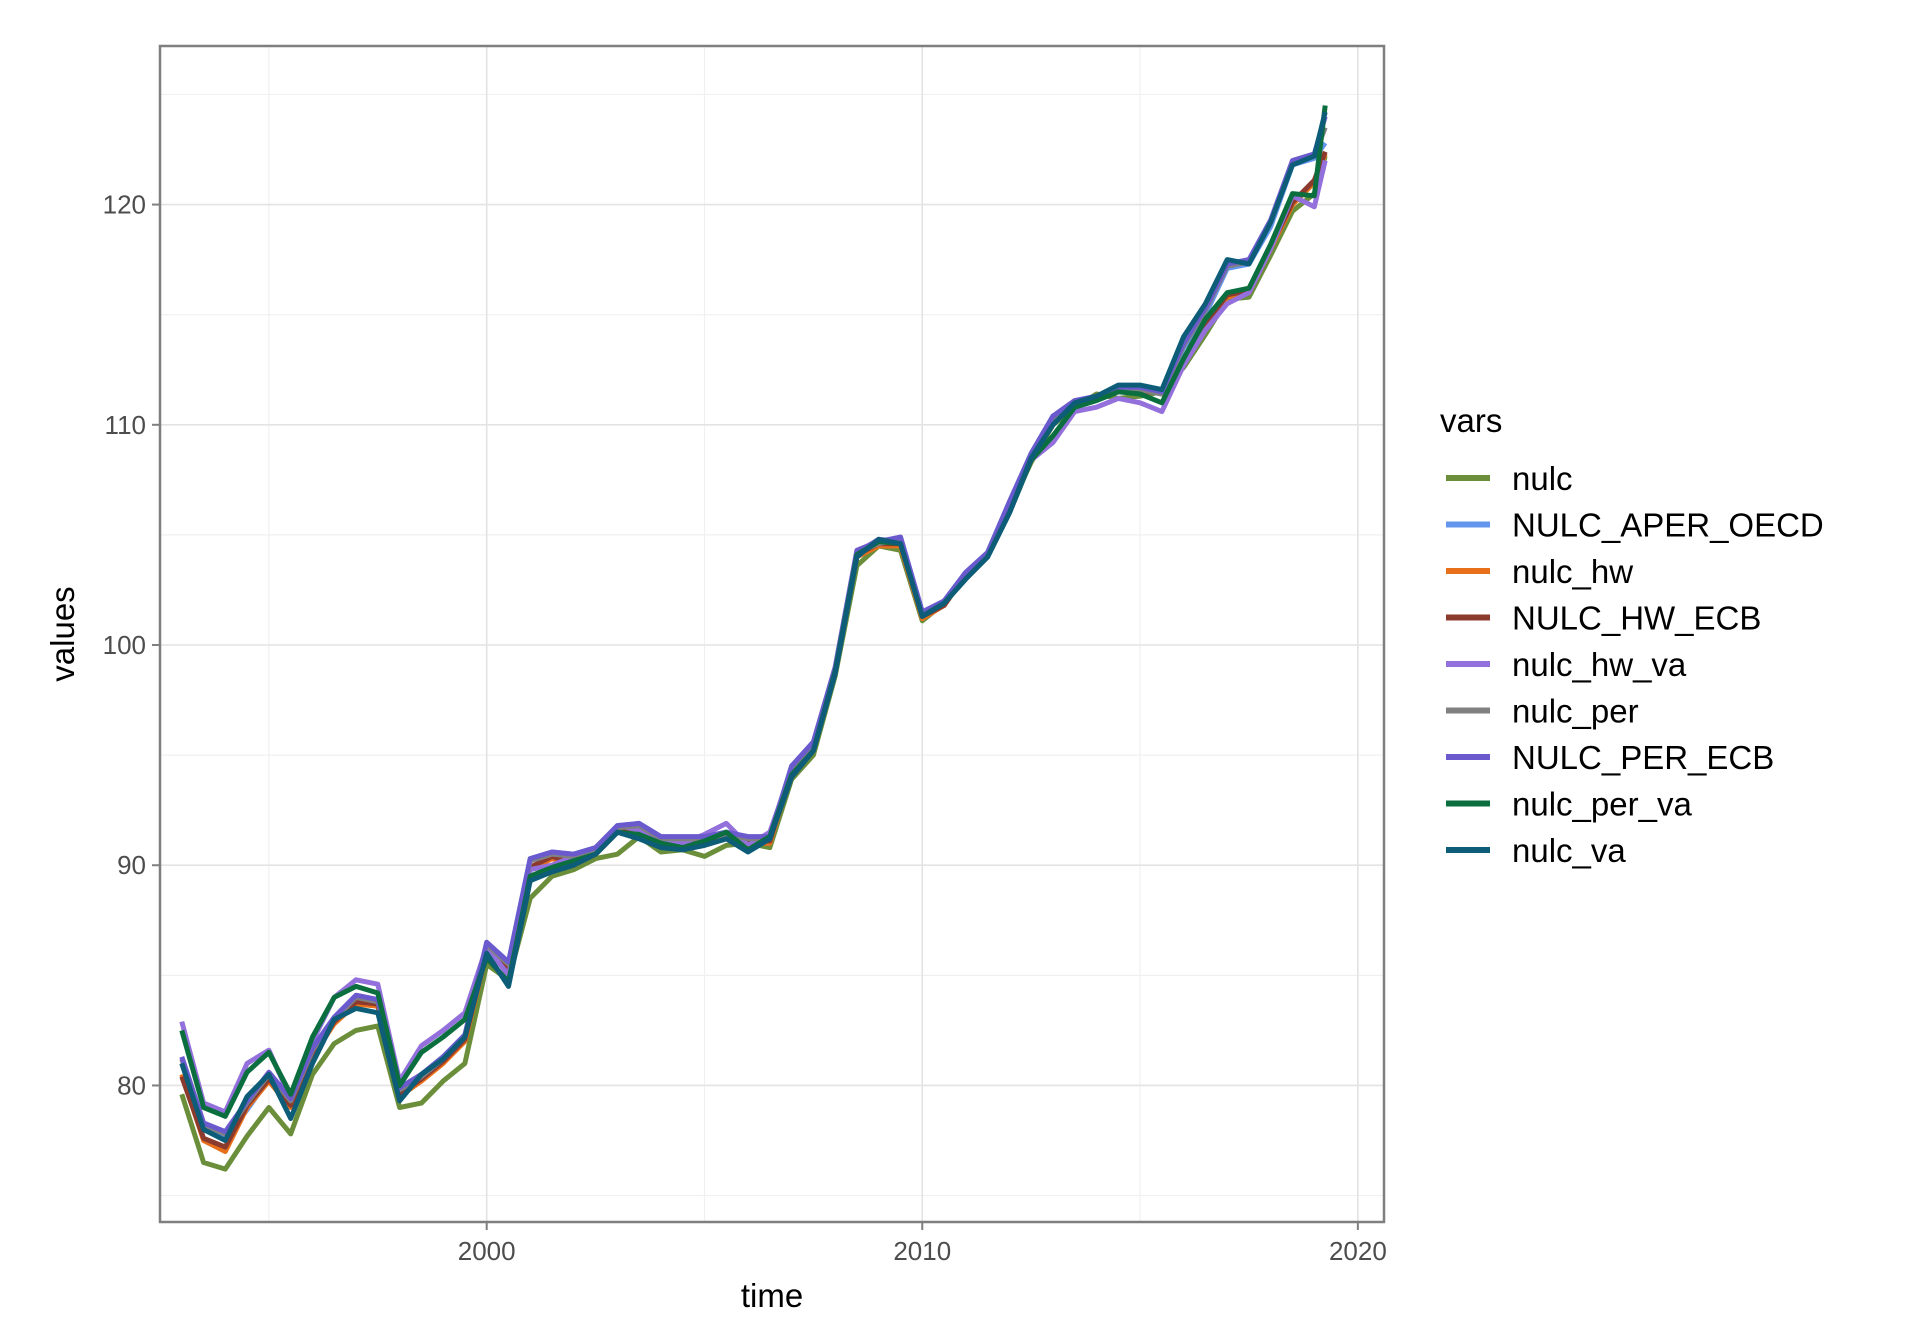 The image size is (1920, 1344). Describe the element at coordinates (1668, 525) in the screenshot. I see `legend-label: NULC_APER_OECD` at that location.